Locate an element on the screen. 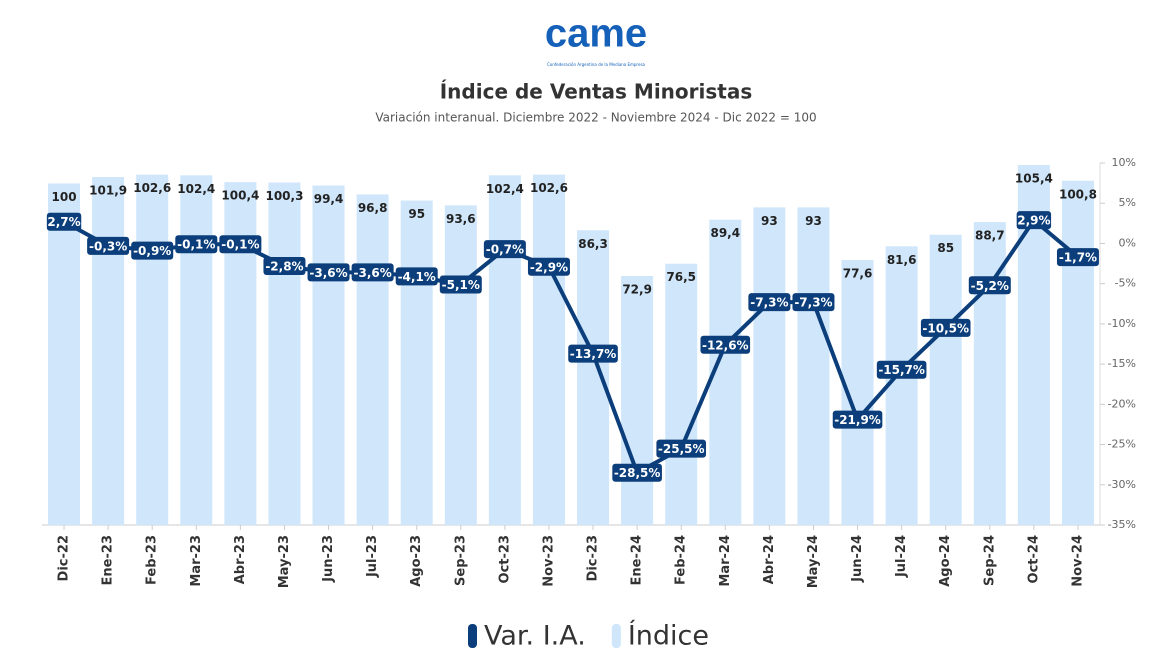 This screenshot has height=652, width=1156. bar-label: 100,4 is located at coordinates (240, 196).